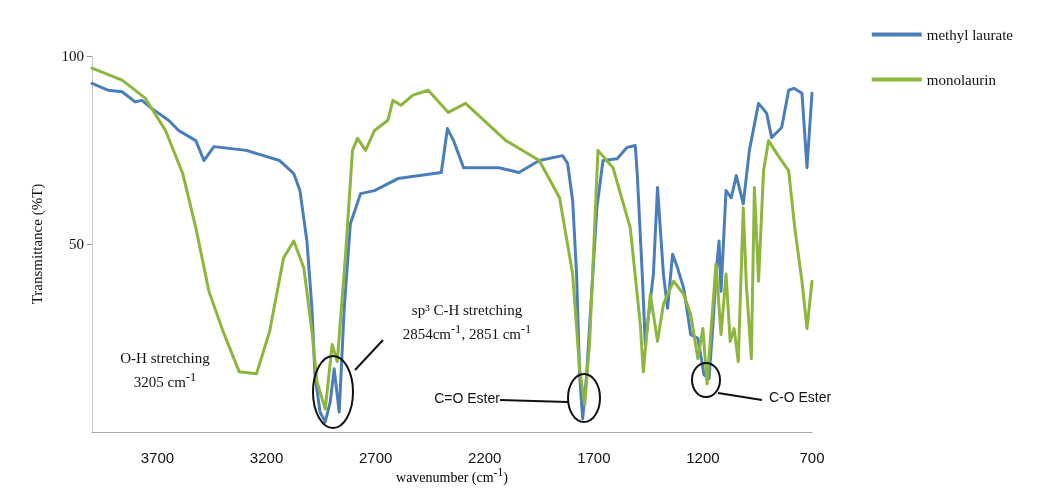 This screenshot has height=496, width=1038. I want to click on annotation: sp³ C-H stretching 2854cm$^{-1}$, 2851 cm$^{-1}$, so click(467, 322).